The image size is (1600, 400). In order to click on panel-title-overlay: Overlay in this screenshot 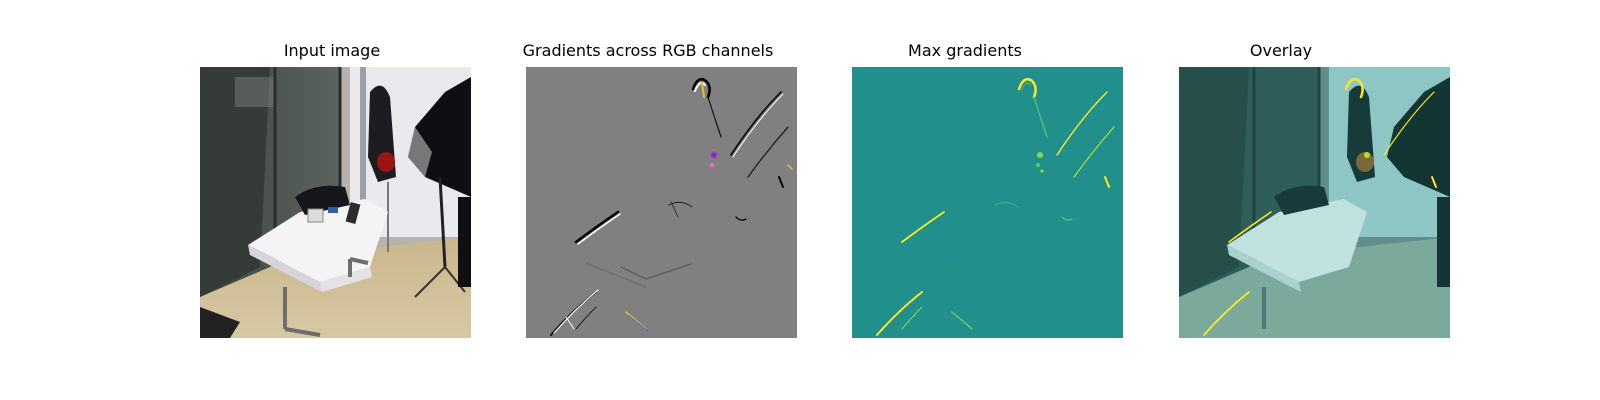, I will do `click(1281, 51)`.